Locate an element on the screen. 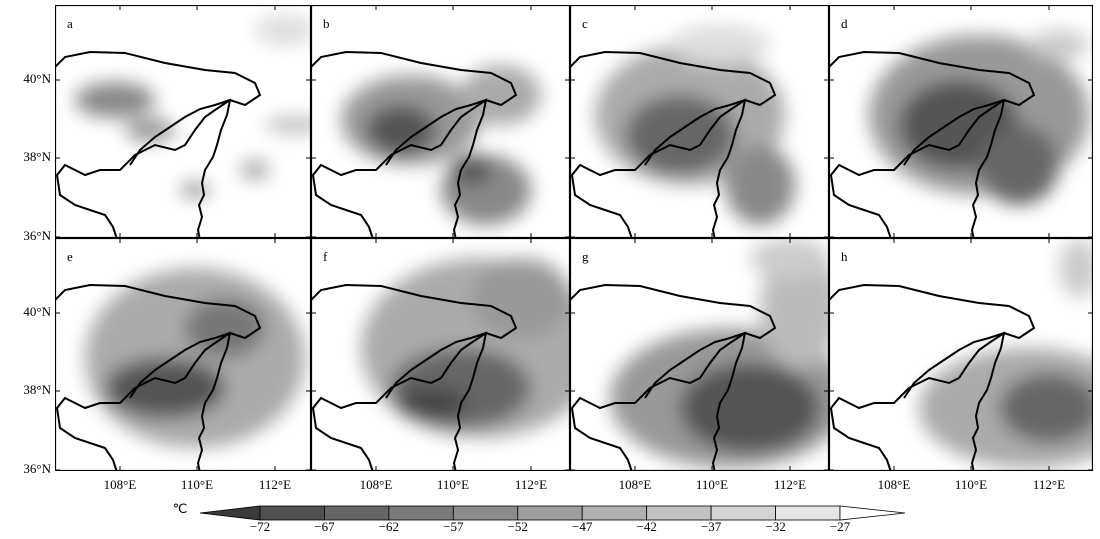 Image resolution: width=1100 pixels, height=539 pixels. colorbar-label: −32 is located at coordinates (775, 526).